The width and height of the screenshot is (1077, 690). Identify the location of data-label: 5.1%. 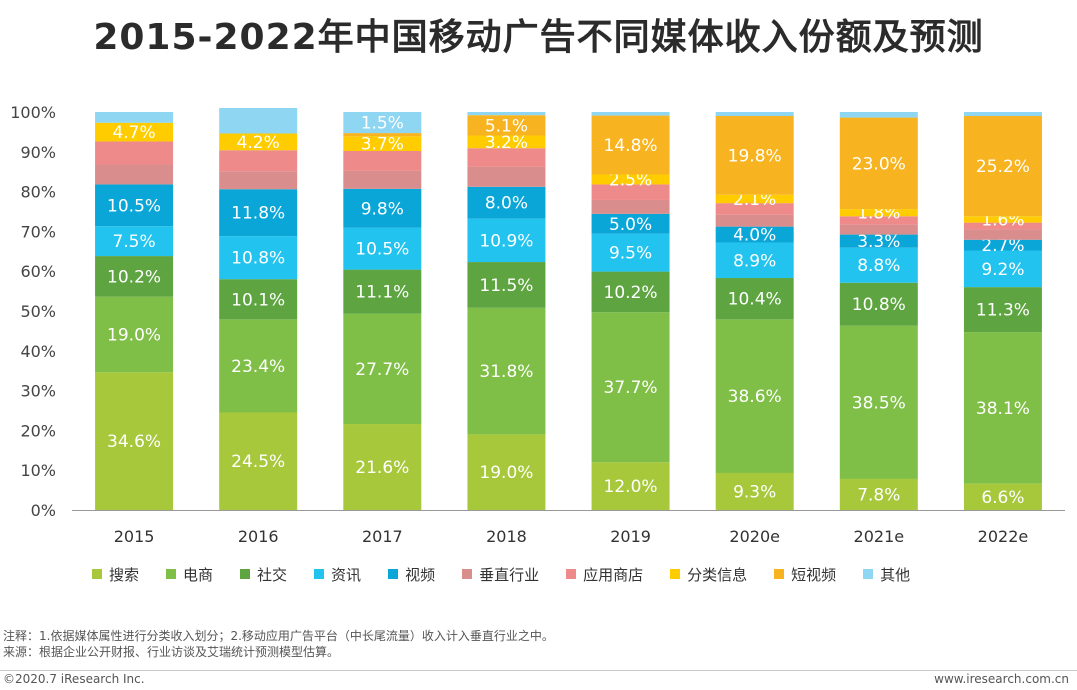
(506, 126).